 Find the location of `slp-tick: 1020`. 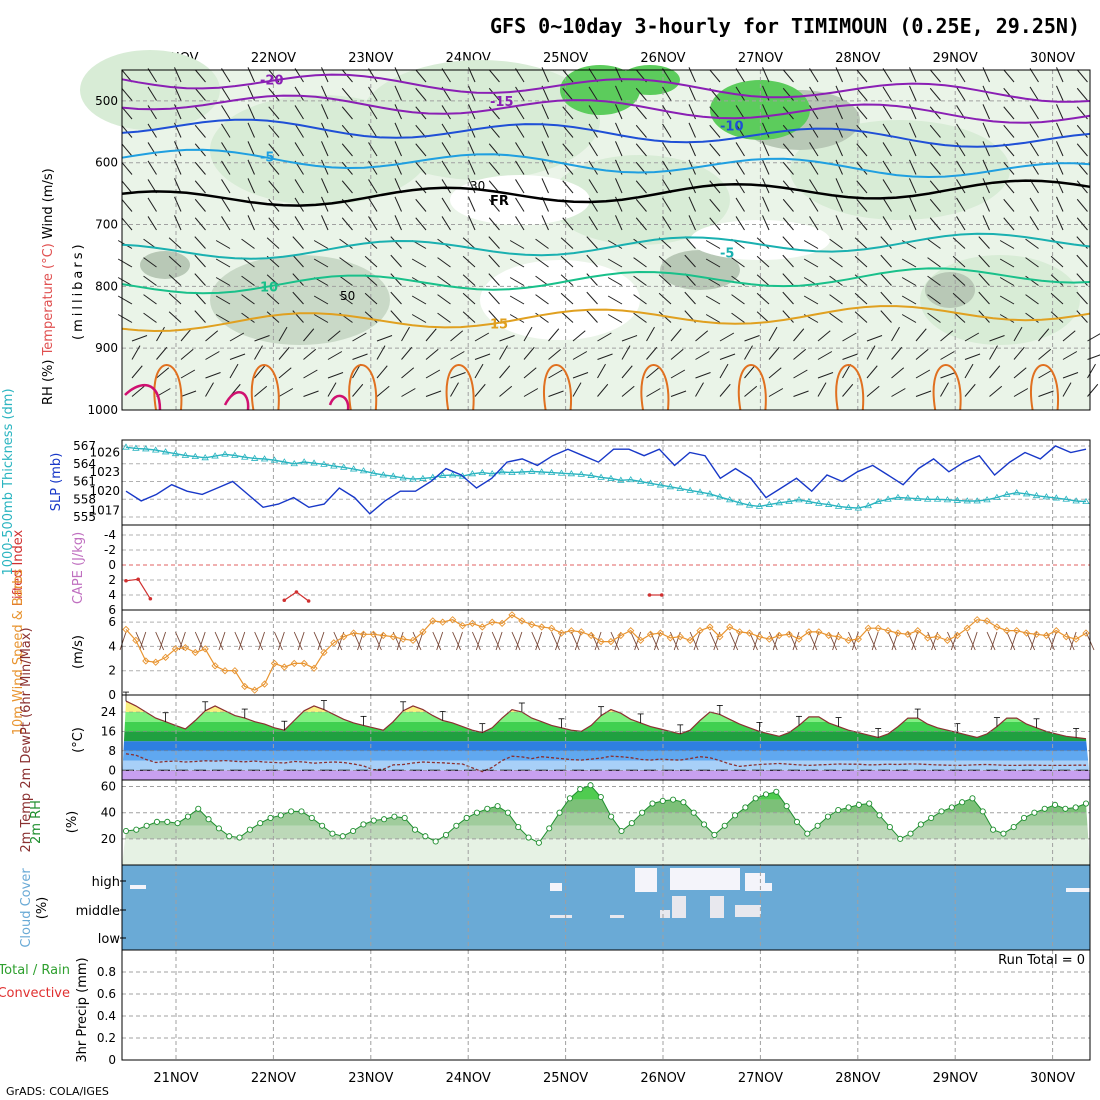

slp-tick: 1020 is located at coordinates (104, 491).